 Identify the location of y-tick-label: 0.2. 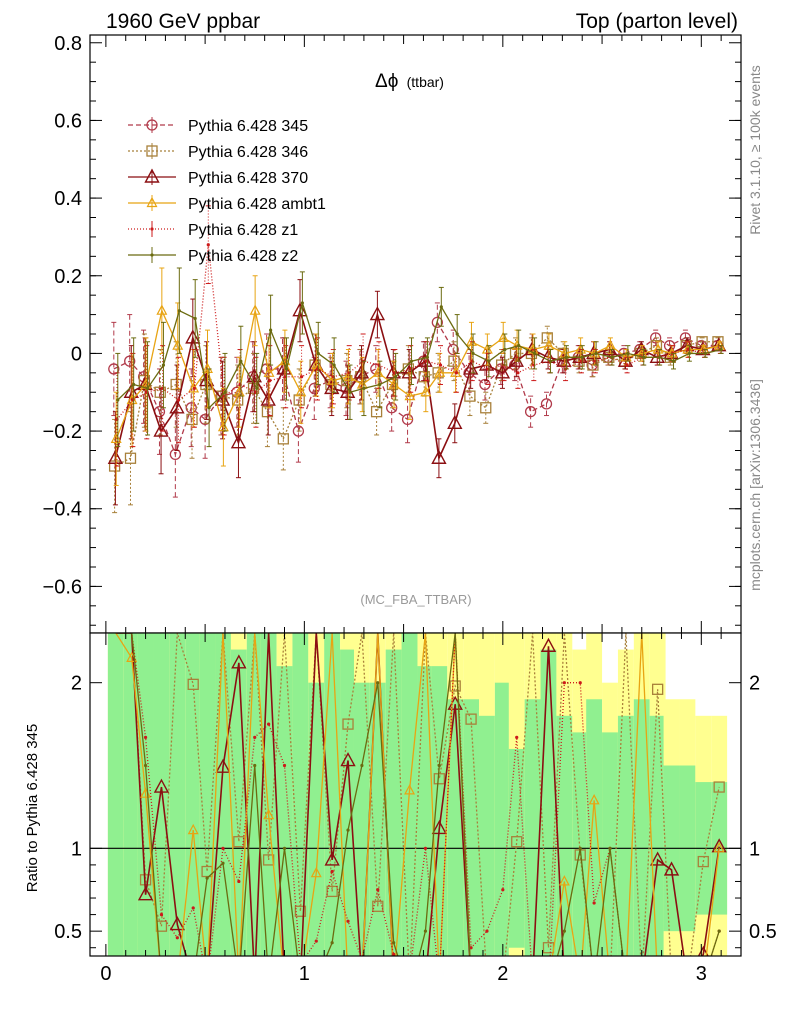
(68, 277).